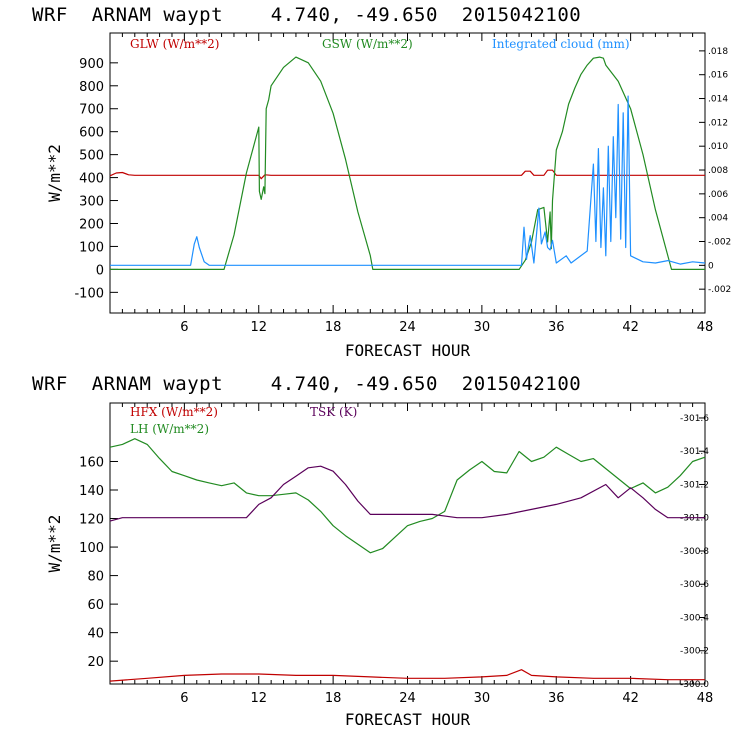 The image size is (740, 740). Describe the element at coordinates (91, 110) in the screenshot. I see `chart-1-y-tick-label: 700` at that location.